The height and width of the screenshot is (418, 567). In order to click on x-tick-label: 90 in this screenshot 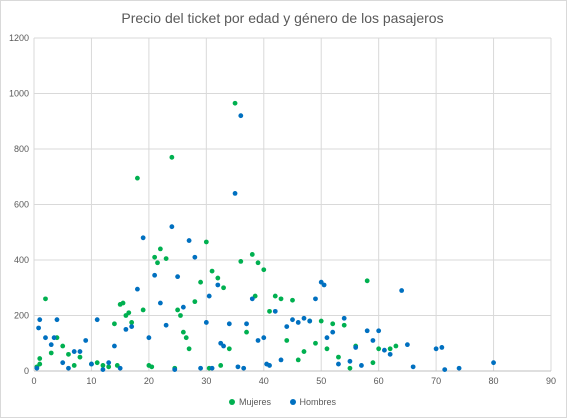, I will do `click(551, 381)`.